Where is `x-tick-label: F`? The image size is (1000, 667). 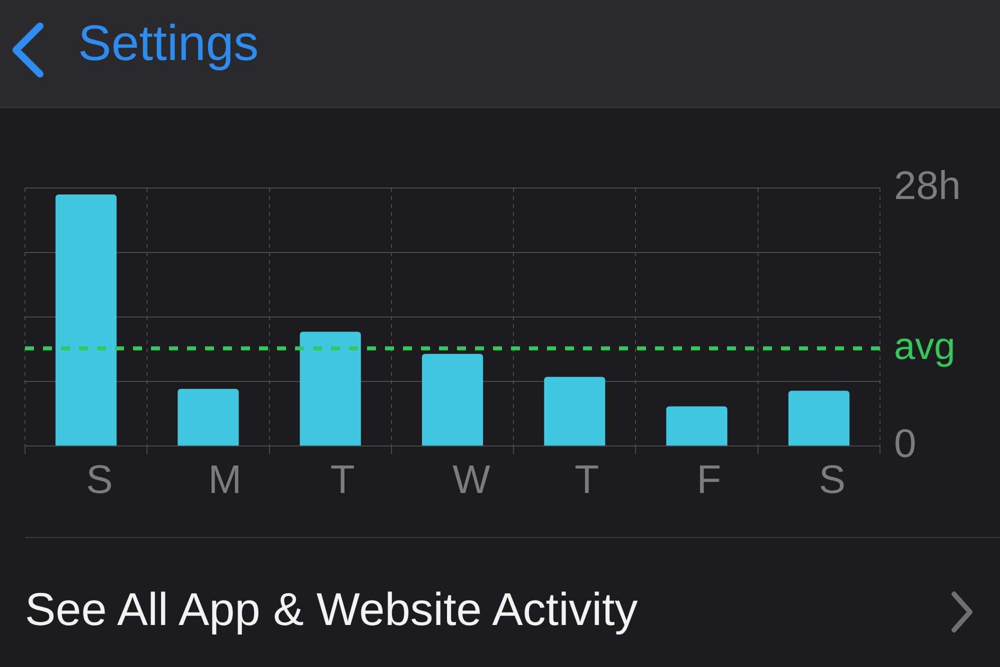 x-tick-label: F is located at coordinates (709, 480).